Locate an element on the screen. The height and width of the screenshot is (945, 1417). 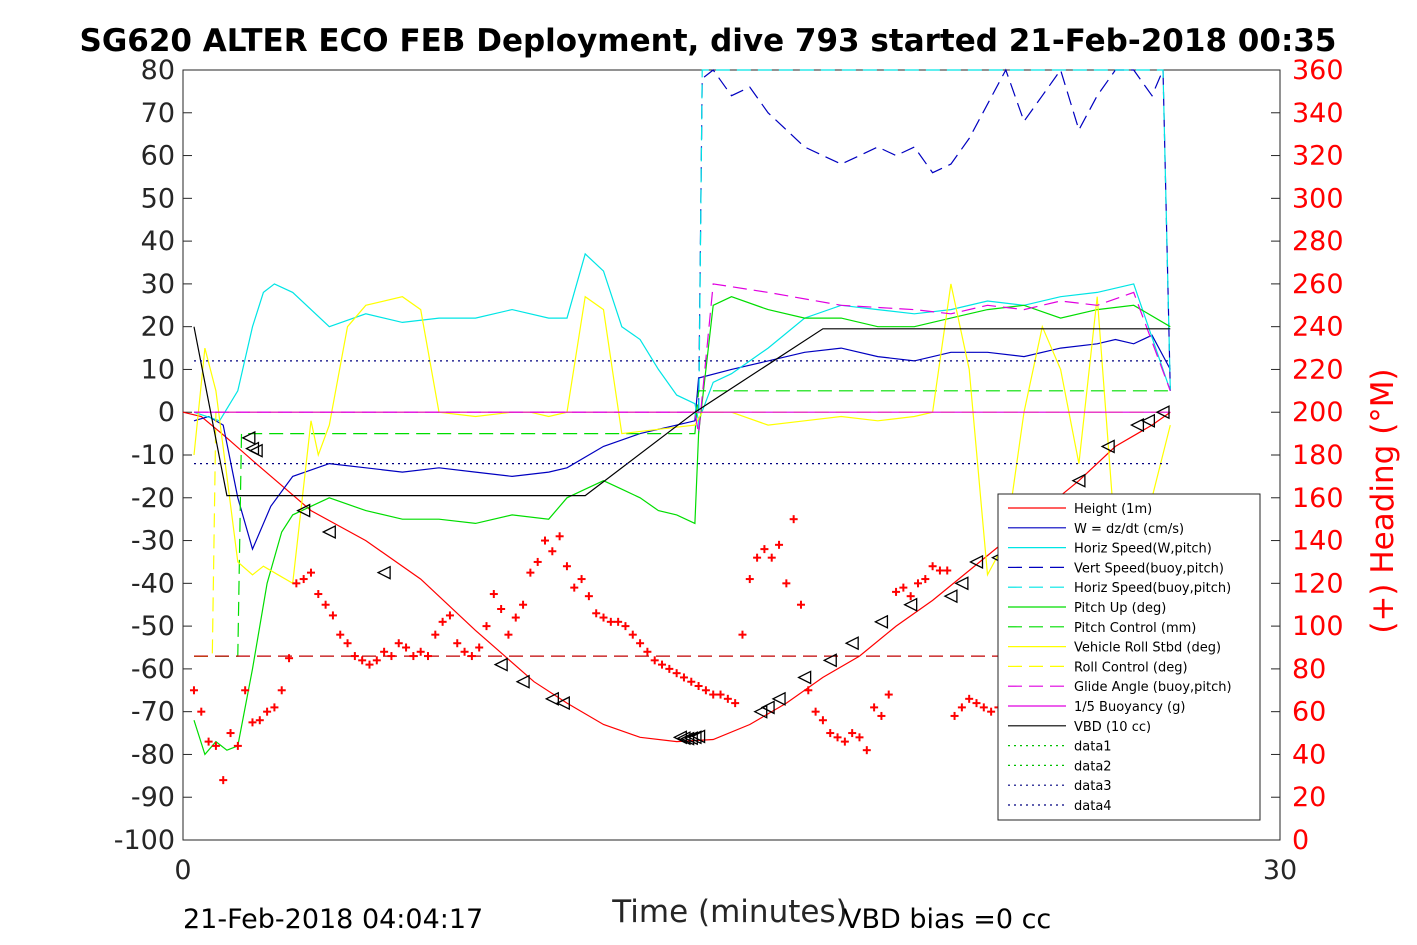
left-tick-label: 0 is located at coordinates (166, 412).